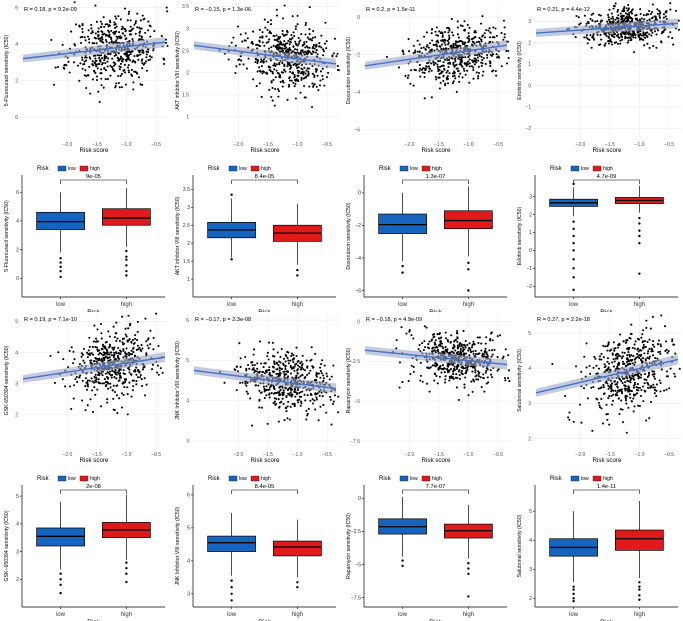  I want to click on x-tick-label: −2.0, so click(238, 145).